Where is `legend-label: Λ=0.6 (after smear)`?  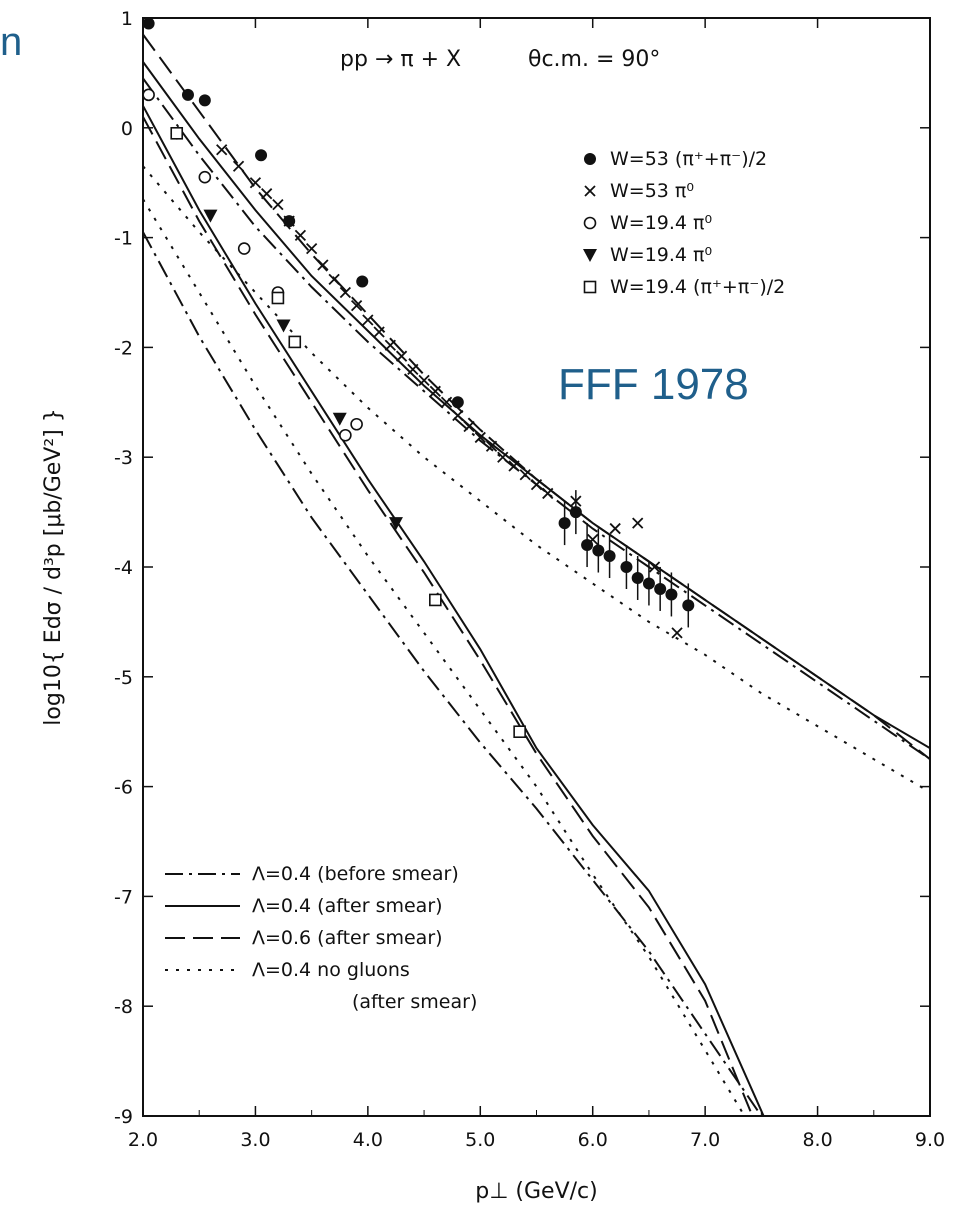 legend-label: Λ=0.6 (after smear) is located at coordinates (347, 938).